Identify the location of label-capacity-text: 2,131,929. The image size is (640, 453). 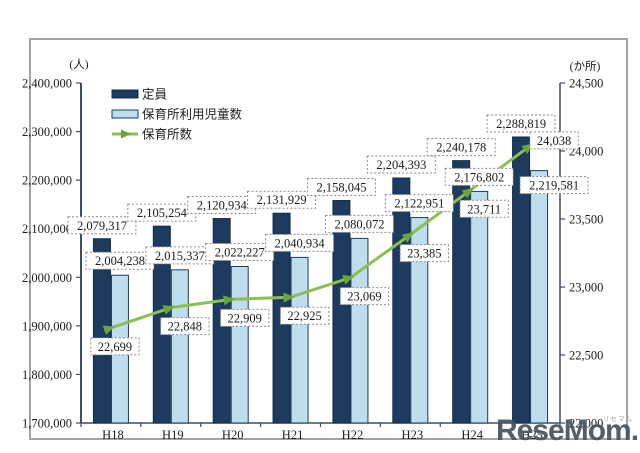
(282, 200).